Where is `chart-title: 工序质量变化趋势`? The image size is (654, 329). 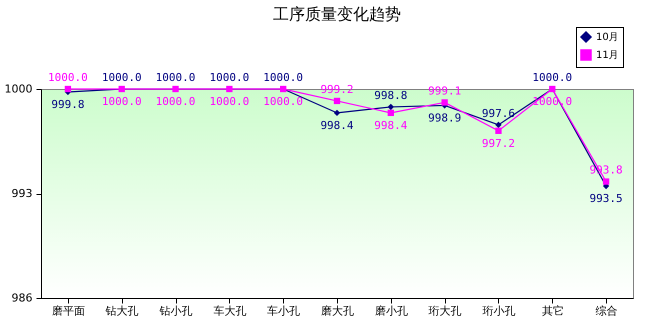
chart-title: 工序质量变化趋势 is located at coordinates (337, 14).